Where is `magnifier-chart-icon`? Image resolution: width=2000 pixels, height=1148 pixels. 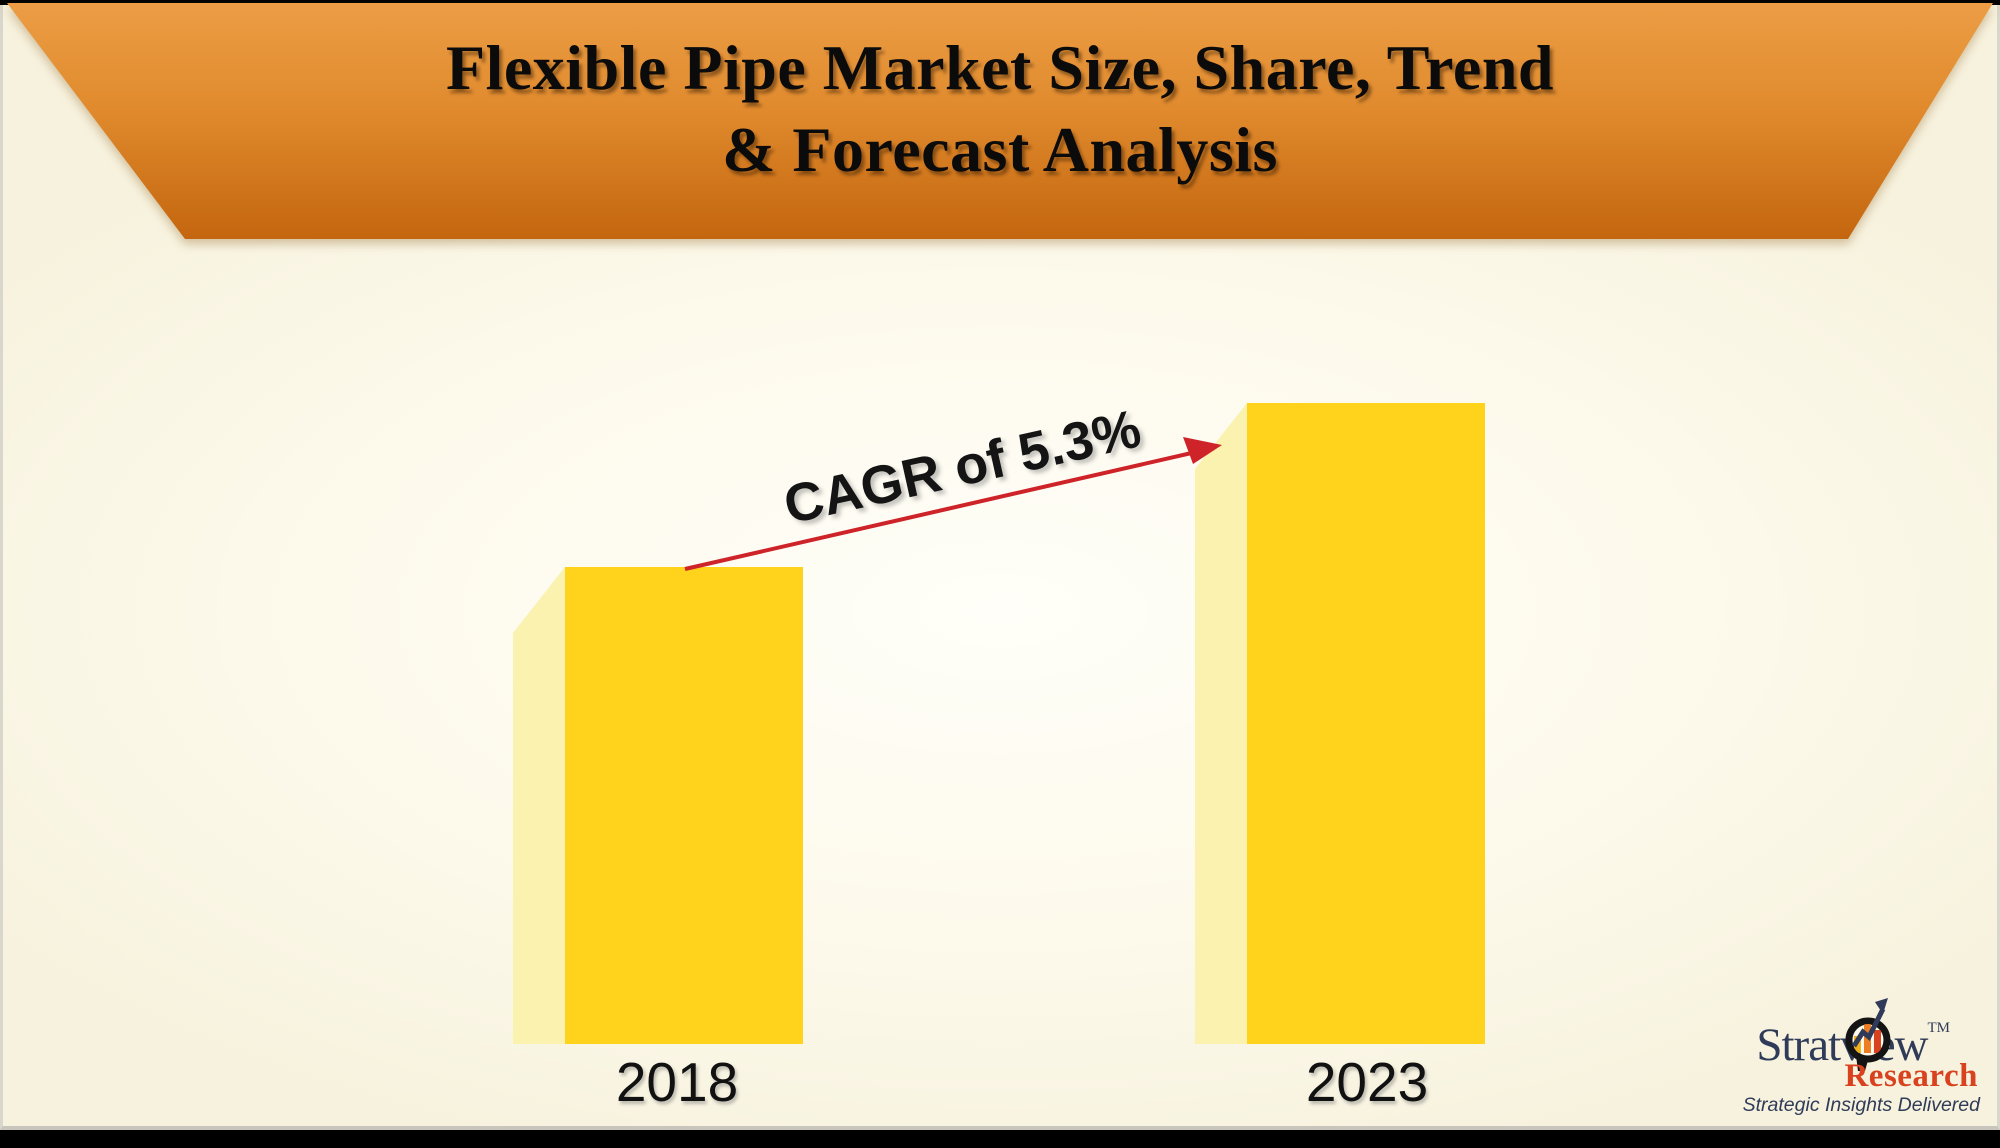 magnifier-chart-icon is located at coordinates (1868, 1034).